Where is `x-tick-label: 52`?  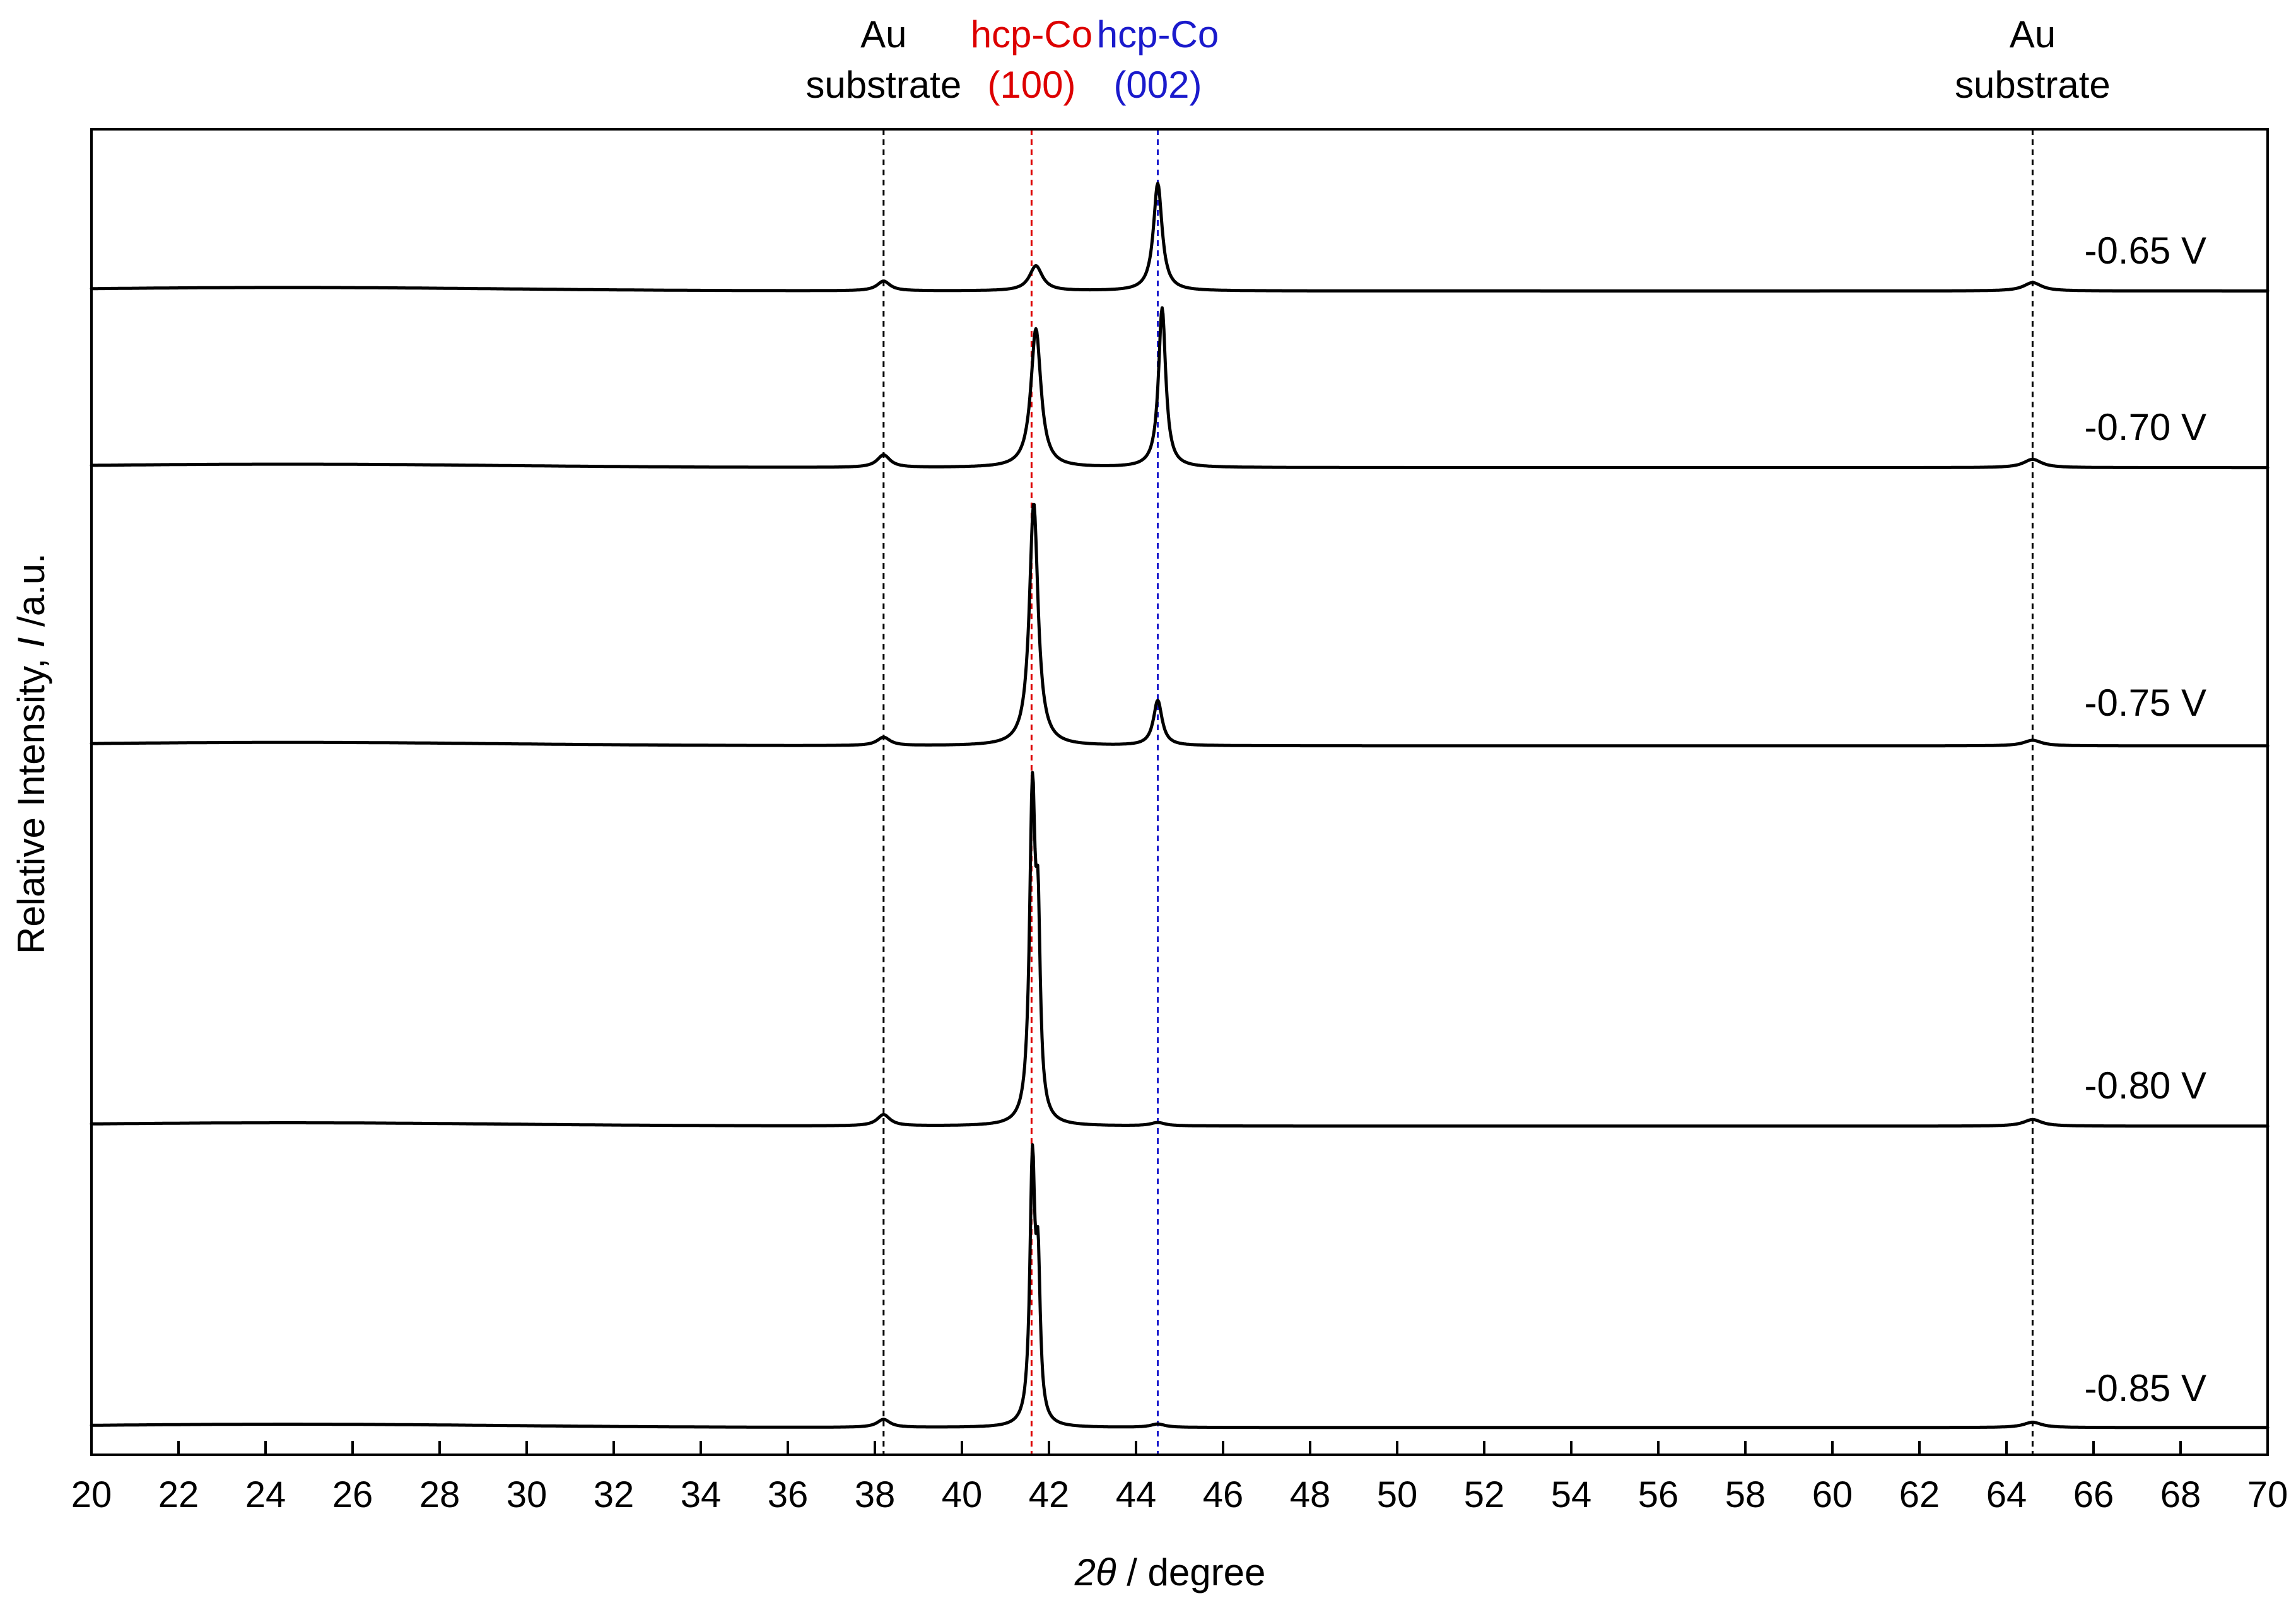 x-tick-label: 52 is located at coordinates (1484, 1495).